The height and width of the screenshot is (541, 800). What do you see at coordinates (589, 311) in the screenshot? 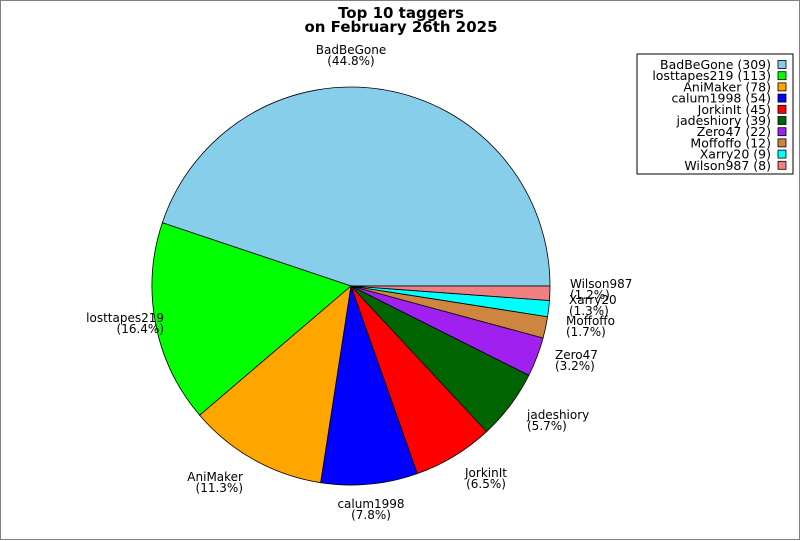
I see `slice-label-percent: (1.3%)` at bounding box center [589, 311].